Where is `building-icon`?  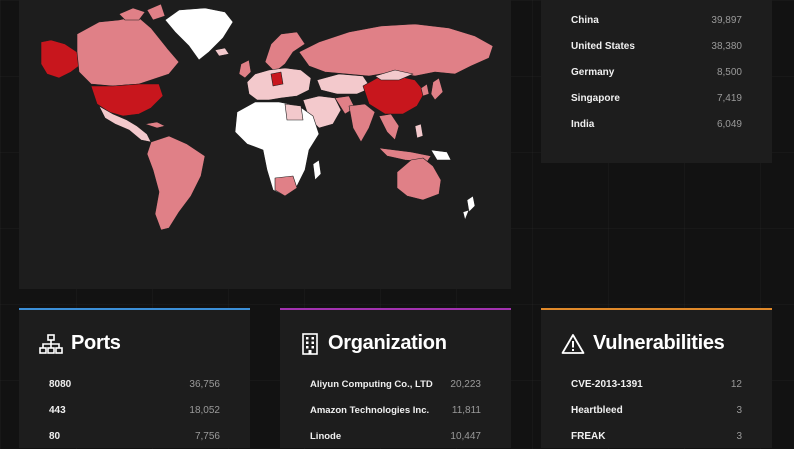
building-icon is located at coordinates (310, 343).